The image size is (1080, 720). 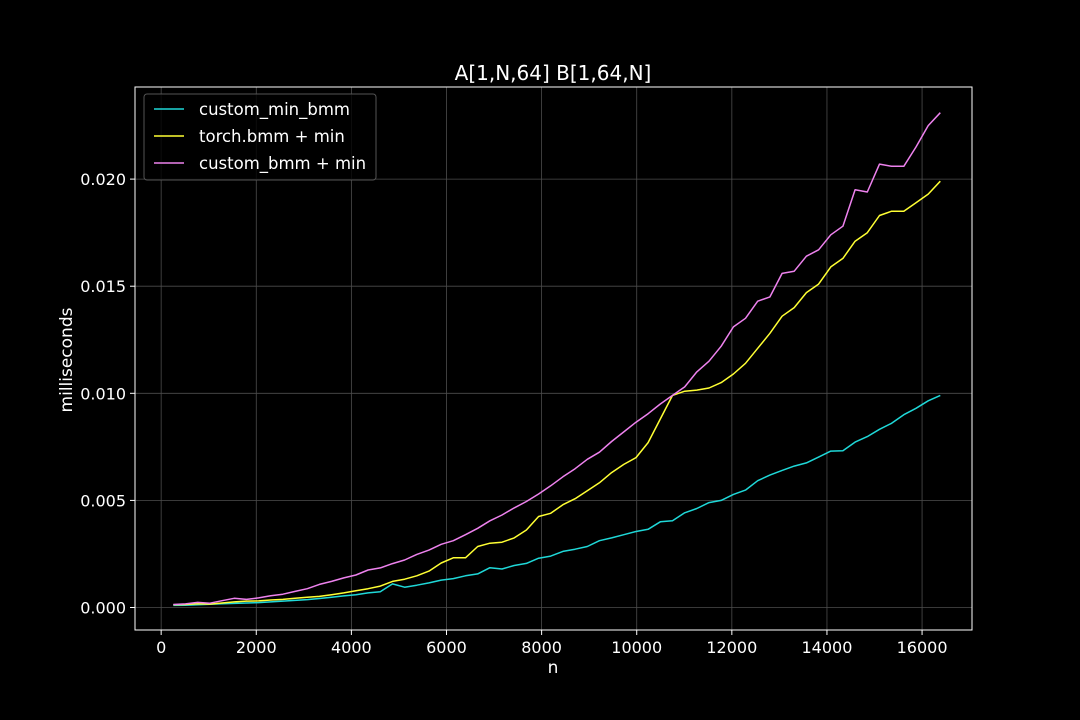 I want to click on legend-label: custom_min_bmm, so click(x=274, y=110).